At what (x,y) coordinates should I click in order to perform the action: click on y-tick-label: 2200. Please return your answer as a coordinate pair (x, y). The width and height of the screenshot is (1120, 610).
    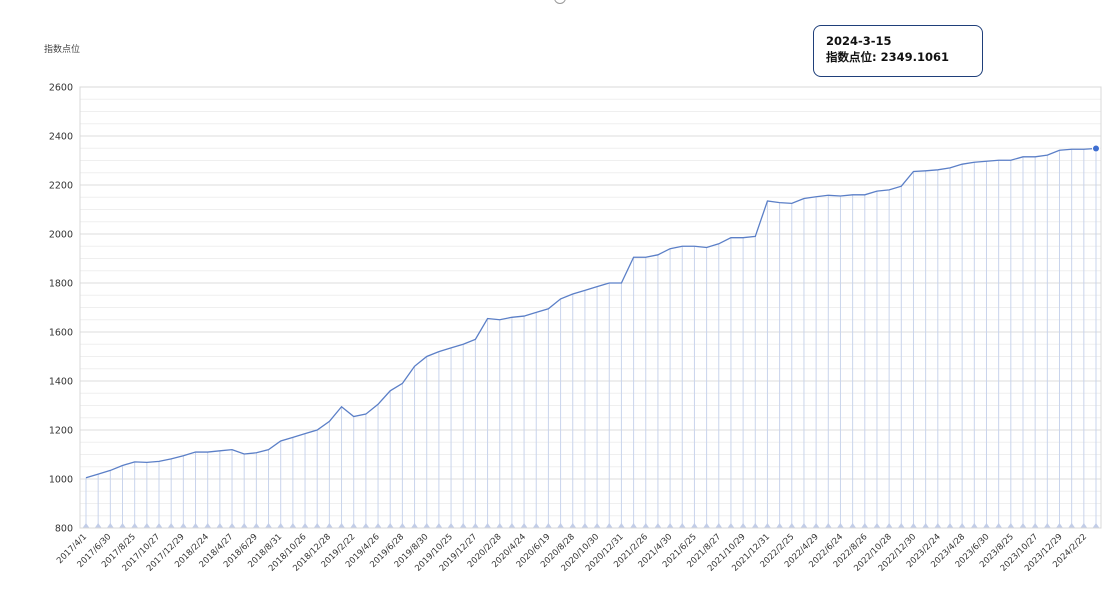
    Looking at the image, I should click on (61, 186).